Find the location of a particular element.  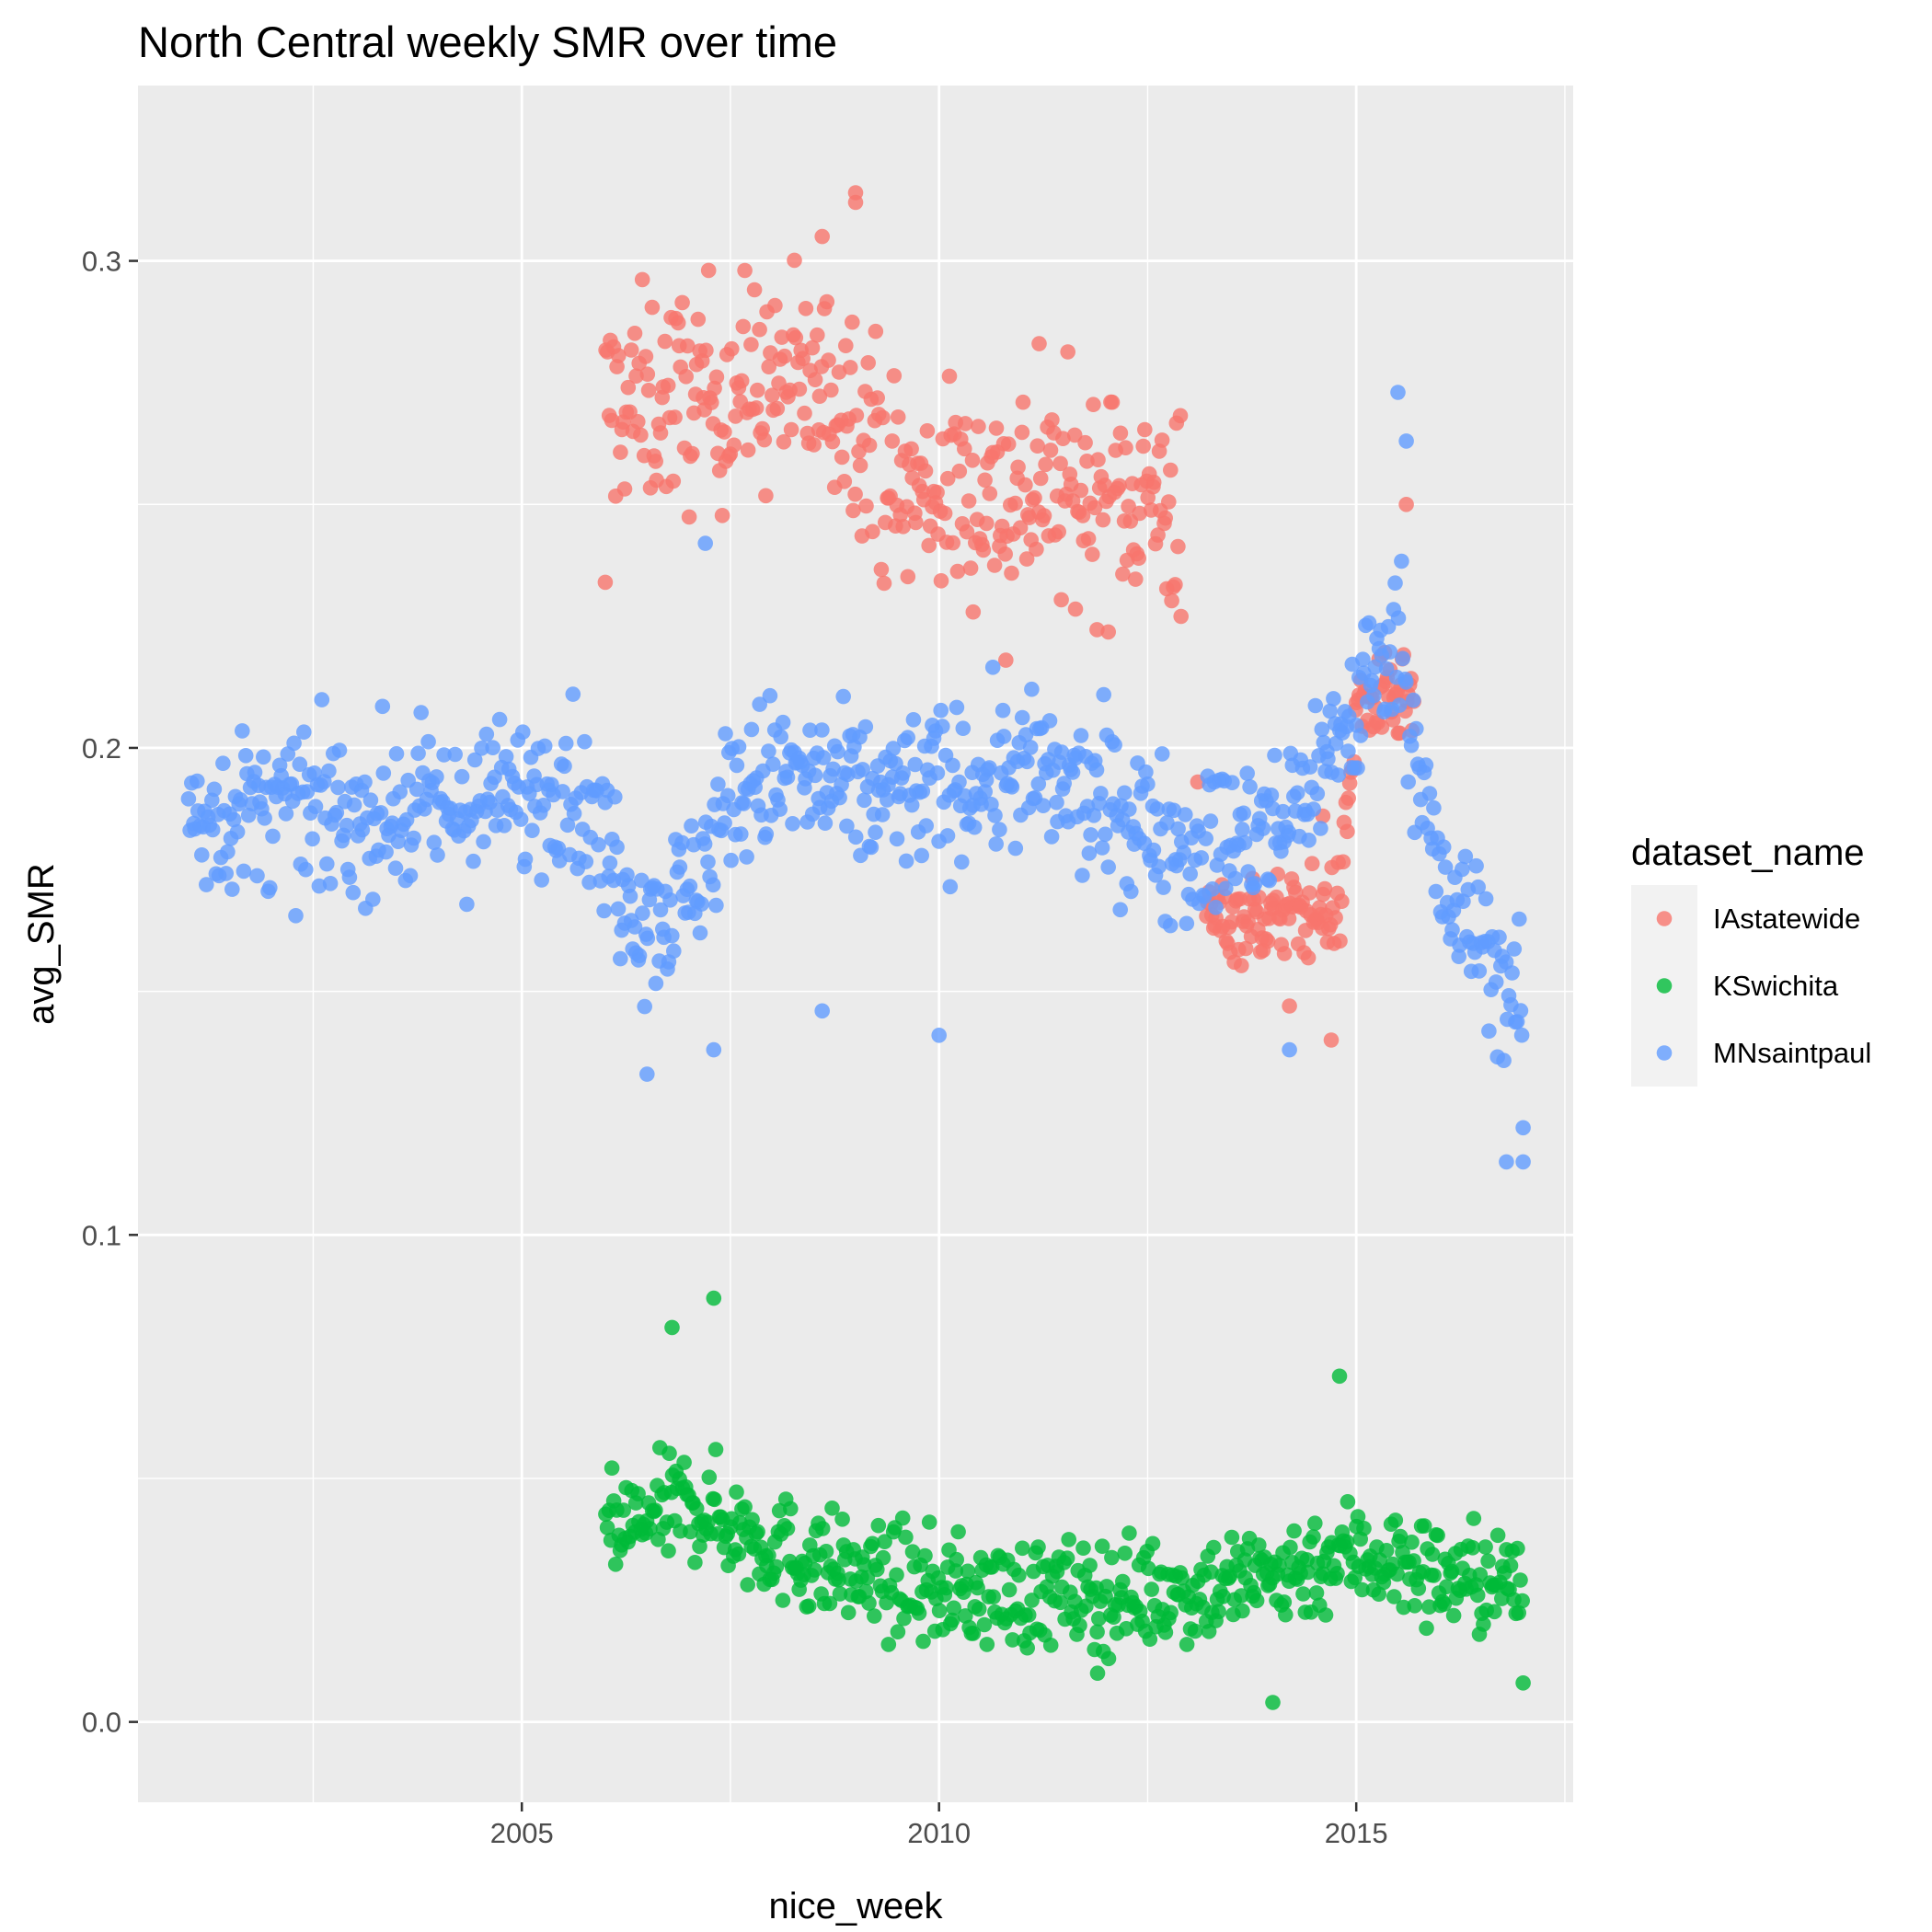

legend-label: IAstatewide is located at coordinates (1786, 919).